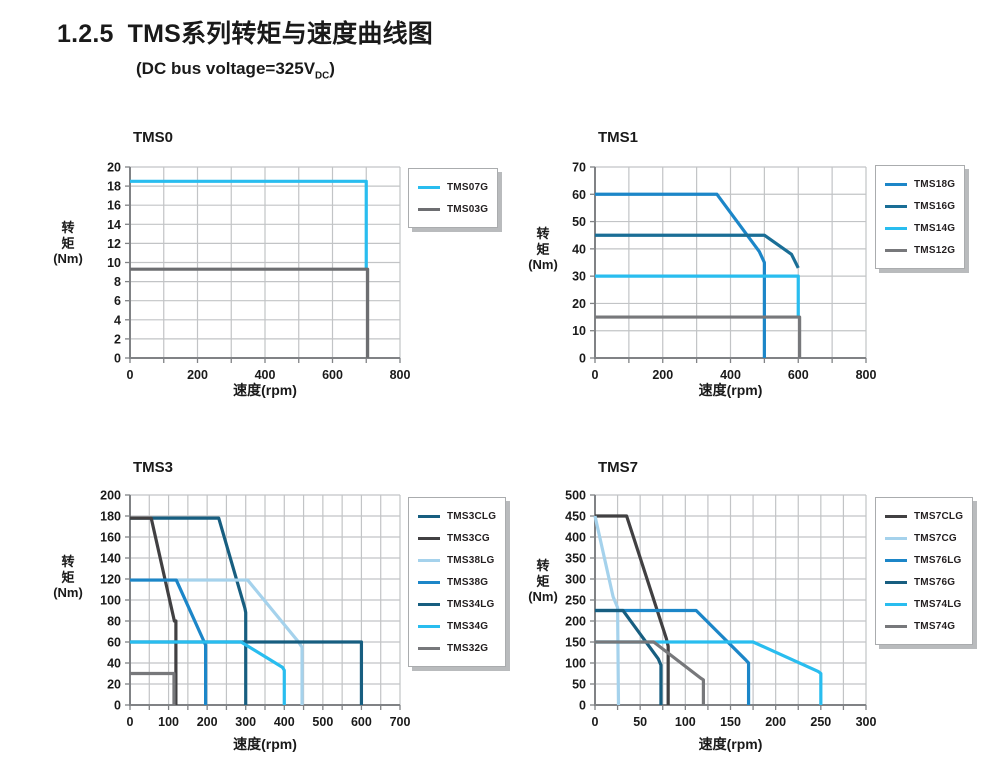  Describe the element at coordinates (110, 517) in the screenshot. I see `y-tick-label: 180` at that location.